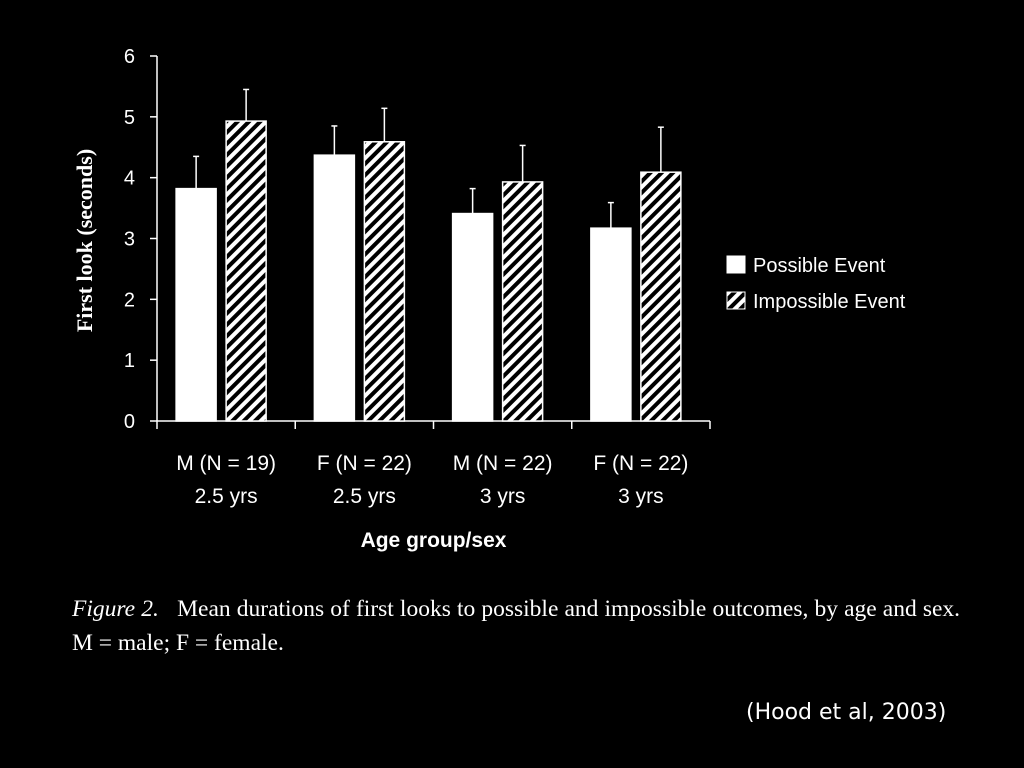  What do you see at coordinates (736, 300) in the screenshot?
I see `legend-swatch-impossible` at bounding box center [736, 300].